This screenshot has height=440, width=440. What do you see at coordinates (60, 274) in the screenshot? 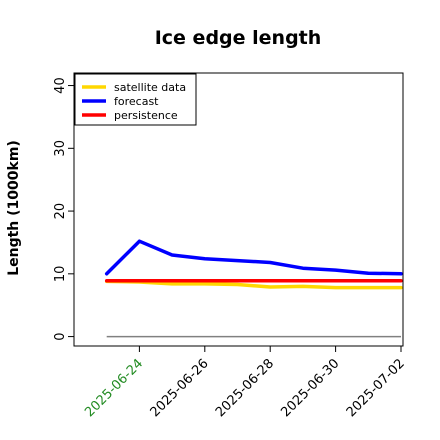
I see `y-tick-label: 10` at bounding box center [60, 274].